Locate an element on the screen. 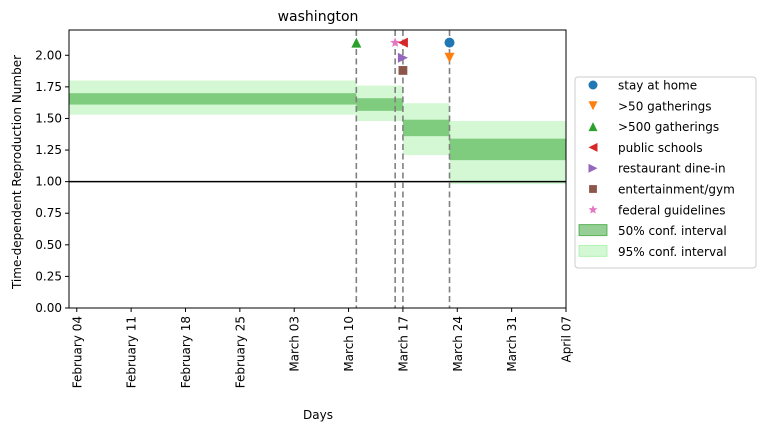 This screenshot has width=768, height=432. x-tick-label-4: March 03 is located at coordinates (295, 344).